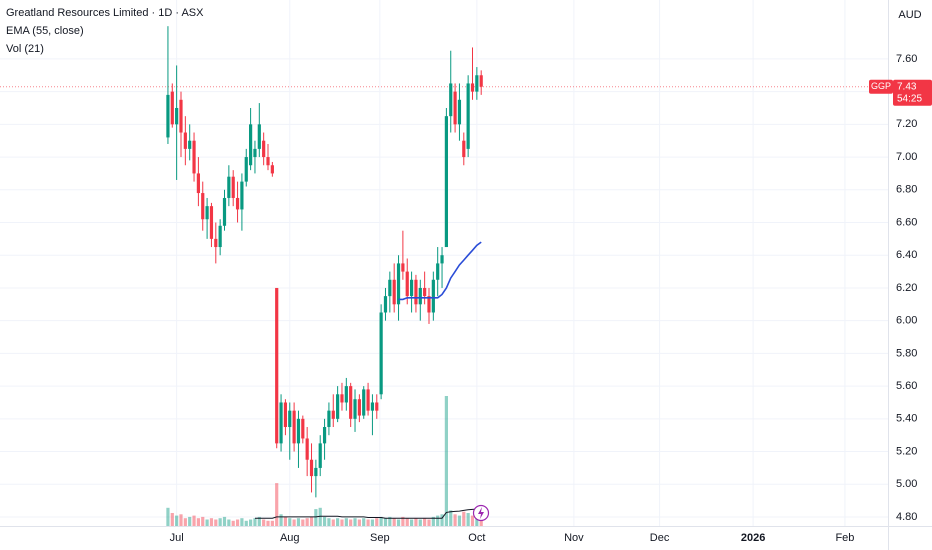 The image size is (932, 550). I want to click on indicator-label: Vol (21), so click(25, 49).